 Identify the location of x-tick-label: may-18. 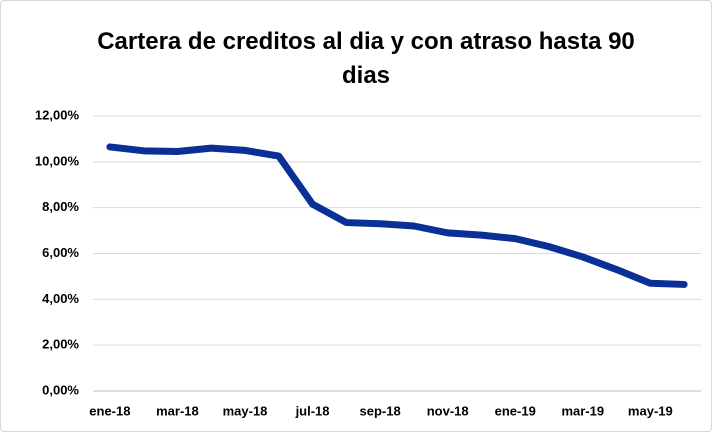
(245, 410).